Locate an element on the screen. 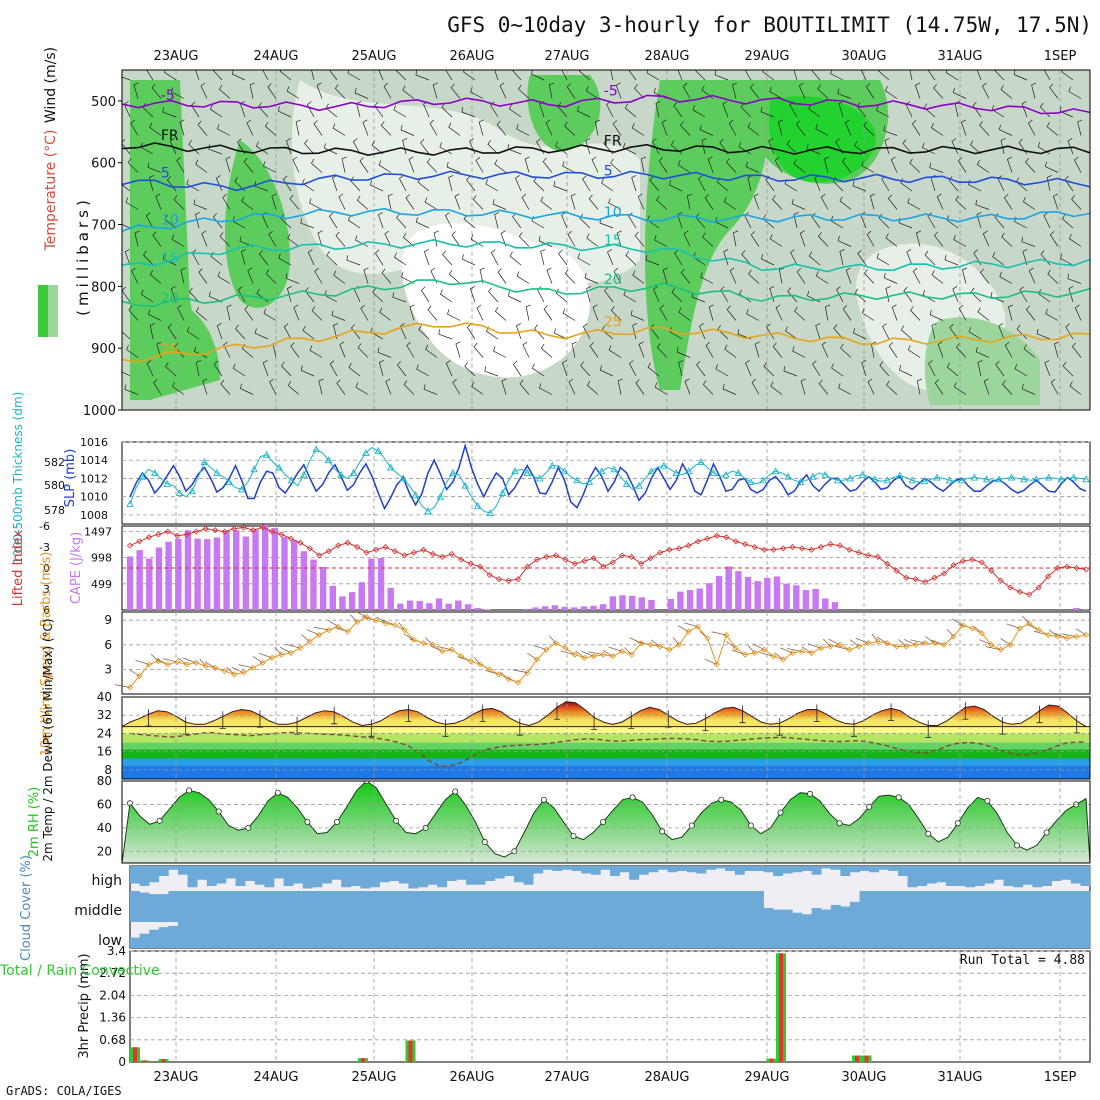  rh2m-series is located at coordinates (606, 822).